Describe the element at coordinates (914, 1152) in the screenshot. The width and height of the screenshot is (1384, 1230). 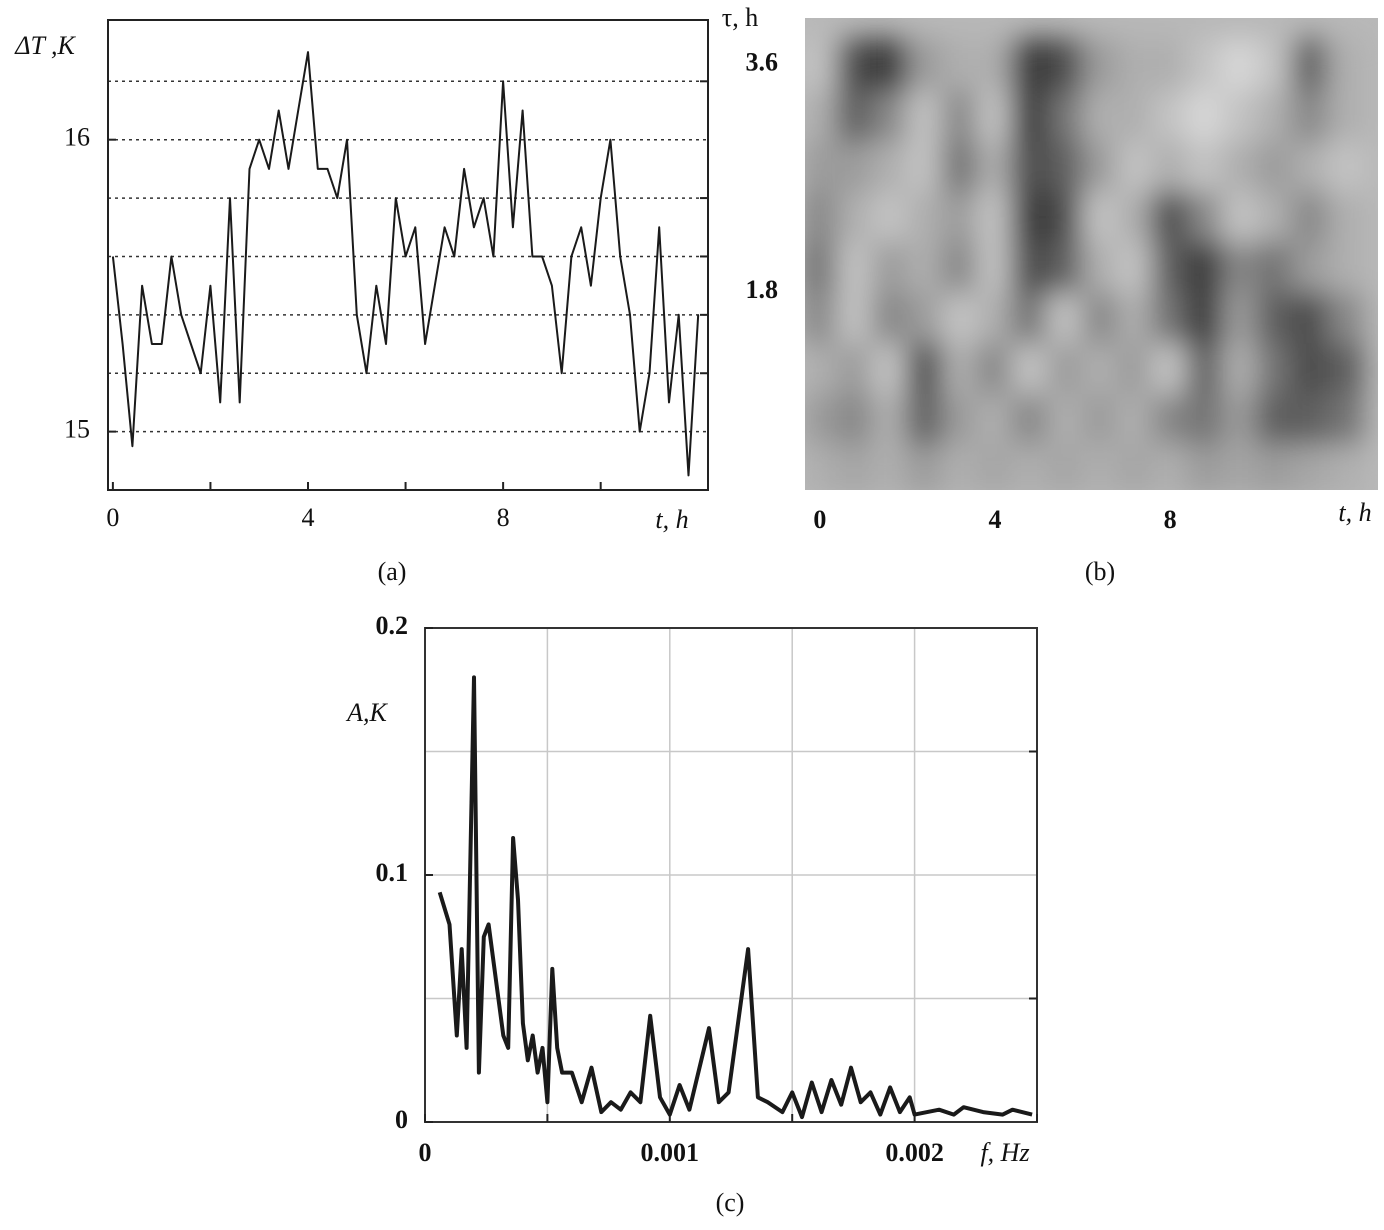
I see `x-tick-label: 0.002` at that location.